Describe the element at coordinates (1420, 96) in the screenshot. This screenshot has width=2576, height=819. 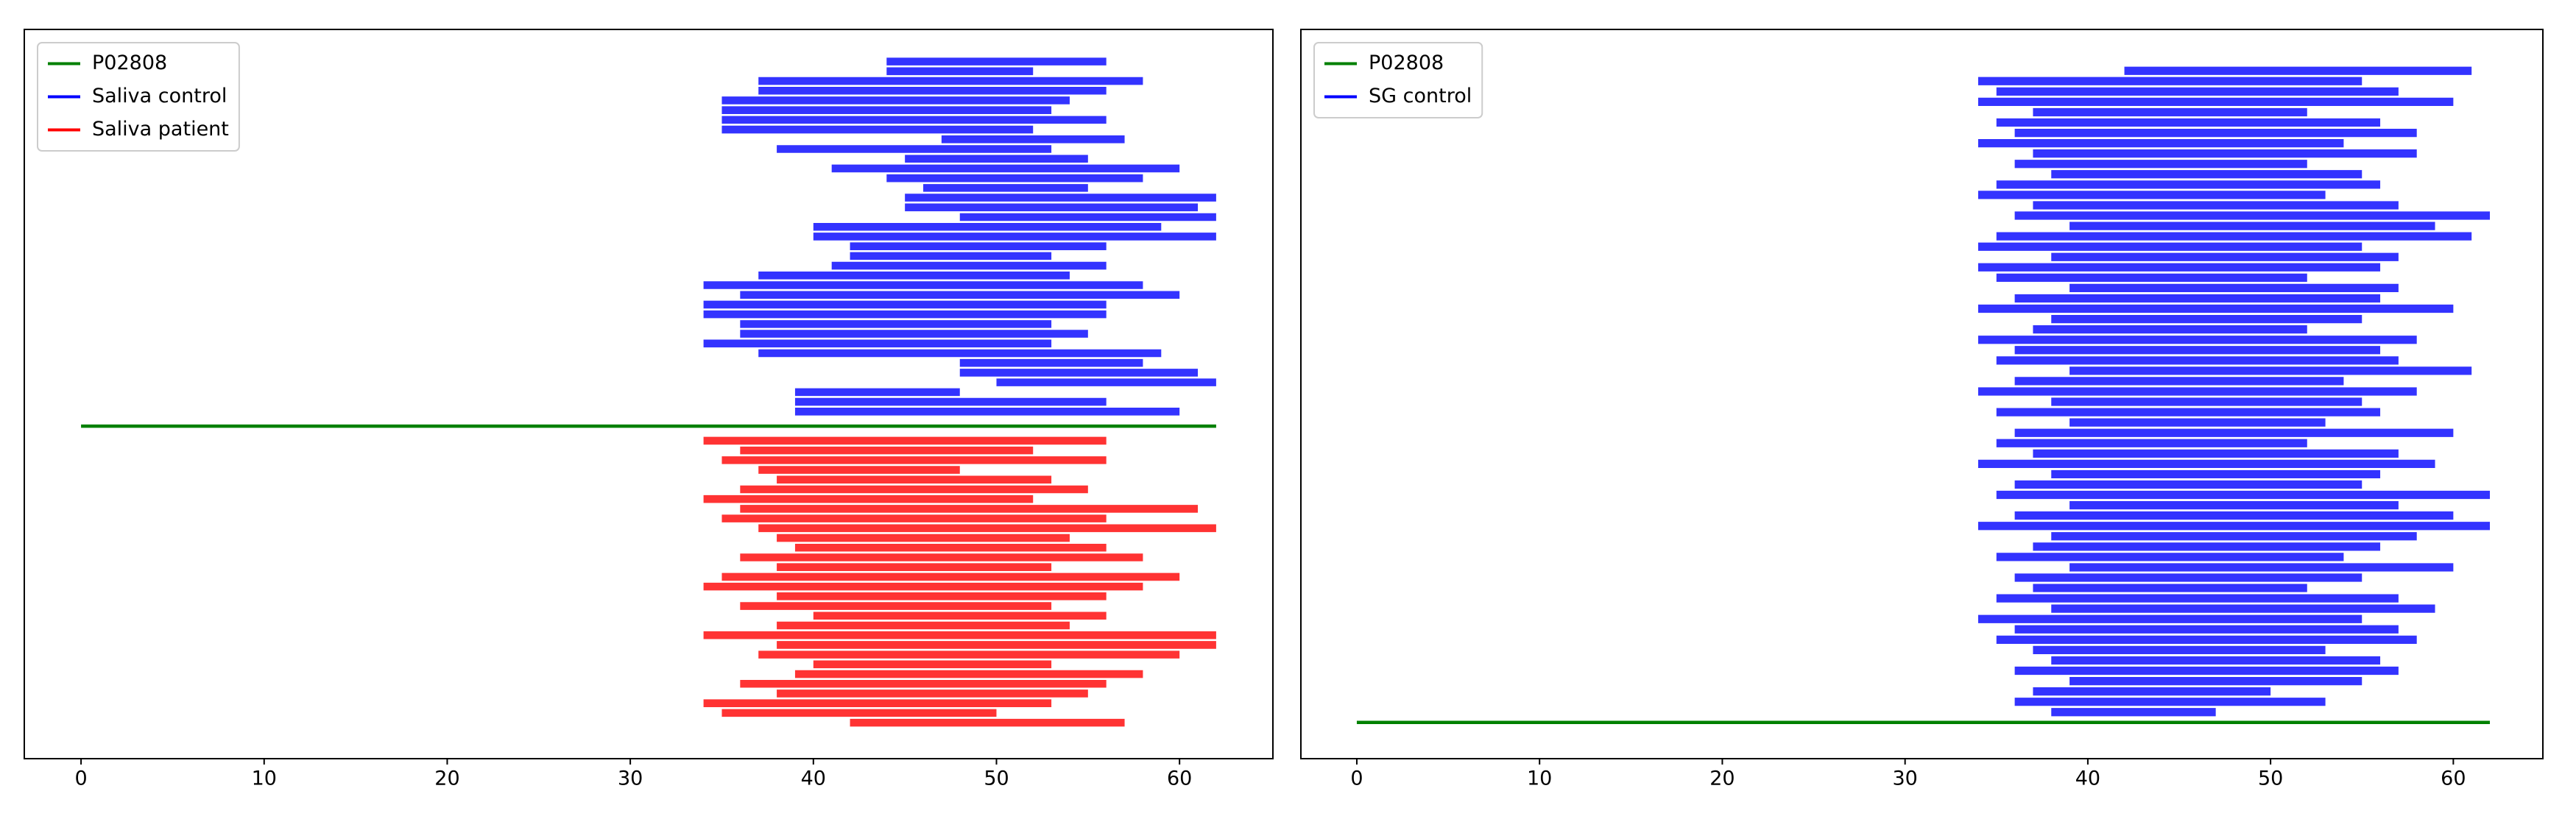
I see `legend-label: SG control` at that location.